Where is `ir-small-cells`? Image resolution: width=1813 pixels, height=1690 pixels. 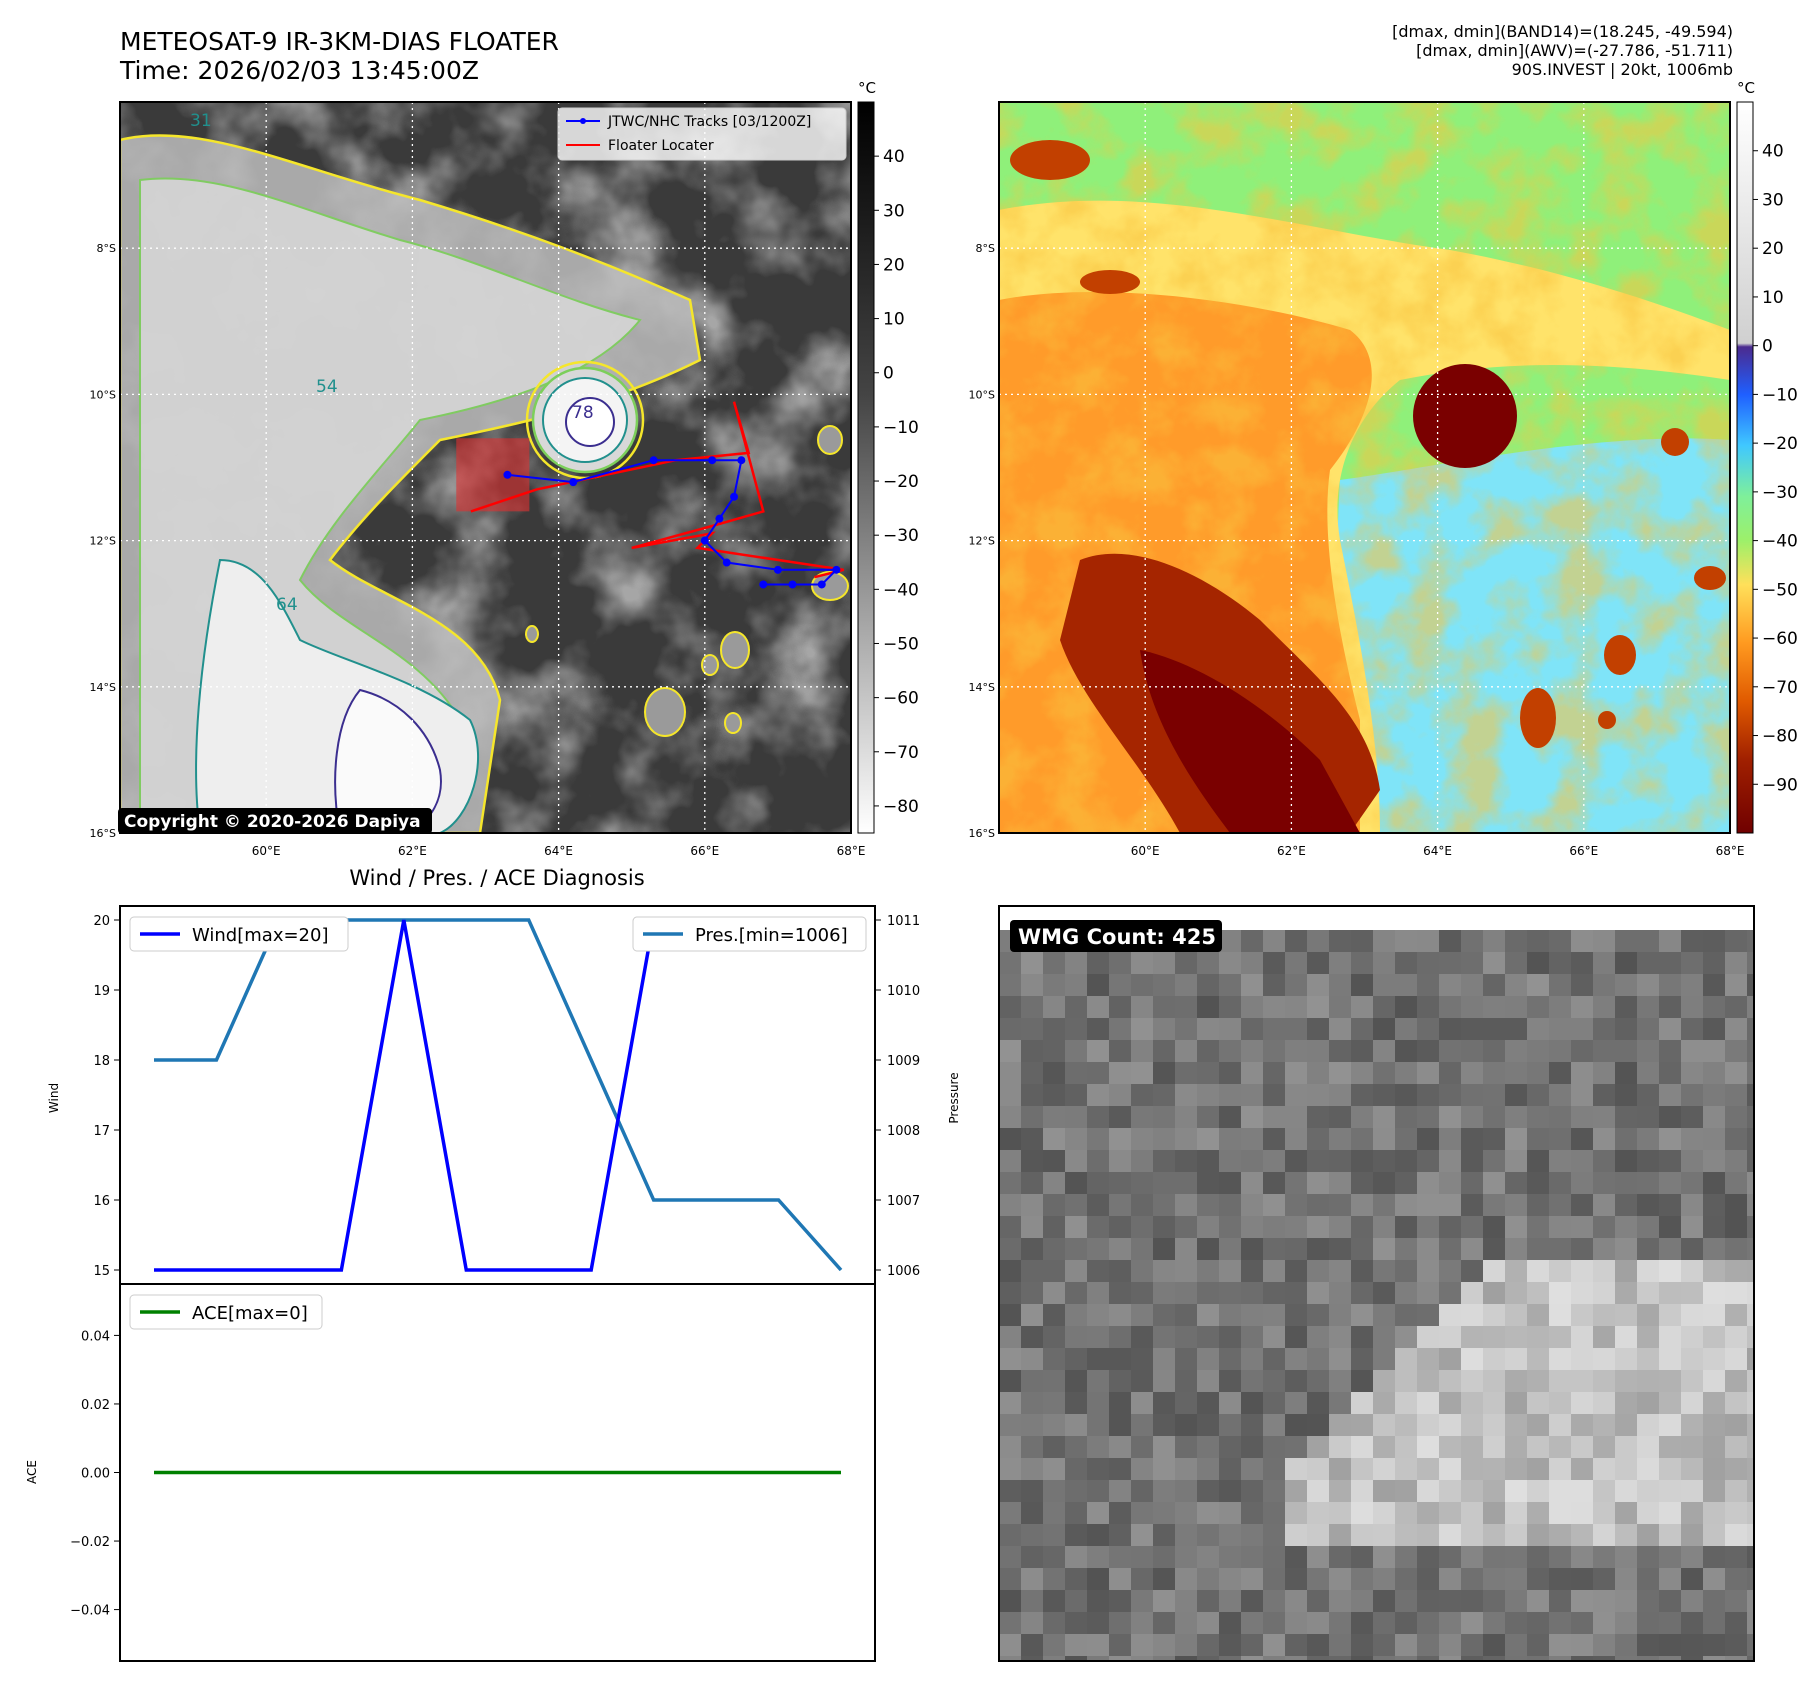 ir-small-cells is located at coordinates (687, 581).